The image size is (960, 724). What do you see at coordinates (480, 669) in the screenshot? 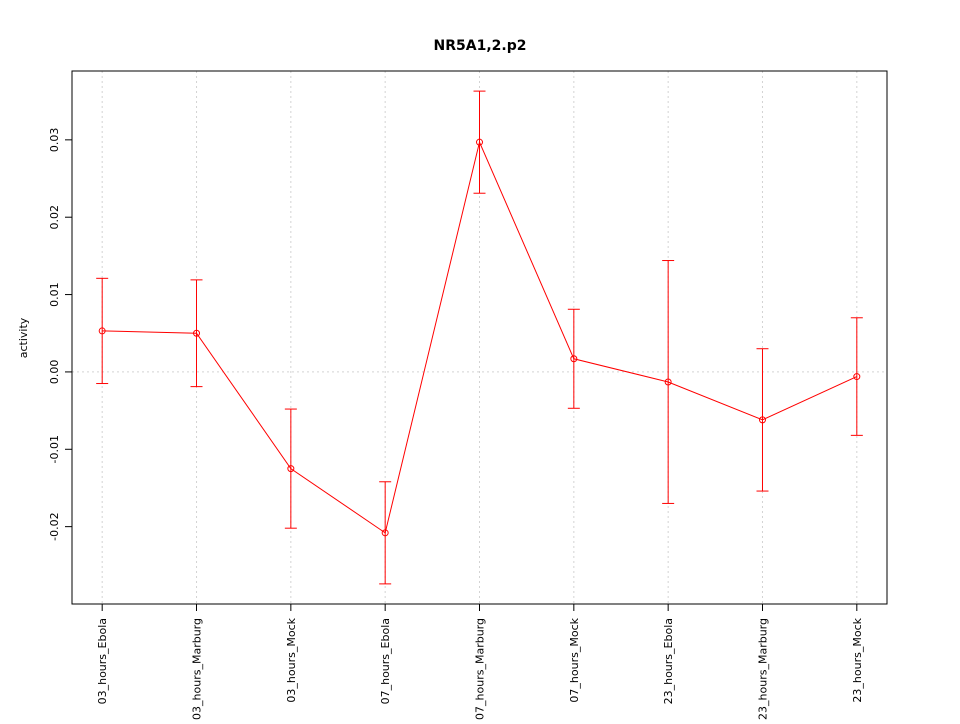
I see `x-tick-label: 07_hours_Marburg` at bounding box center [480, 669].